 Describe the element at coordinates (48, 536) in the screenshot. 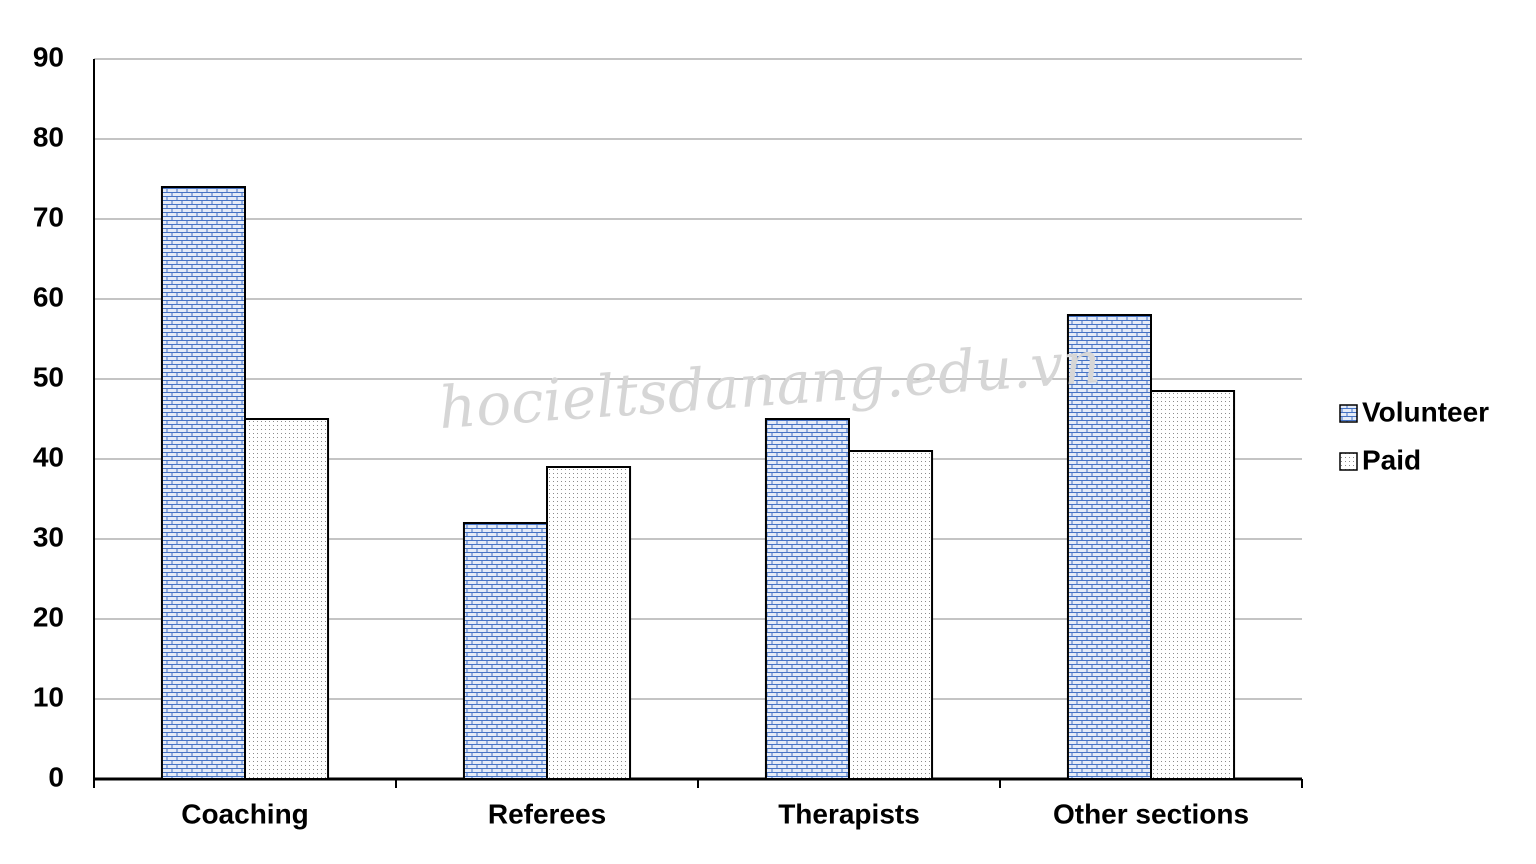

I see `y-tick-label: 30` at that location.